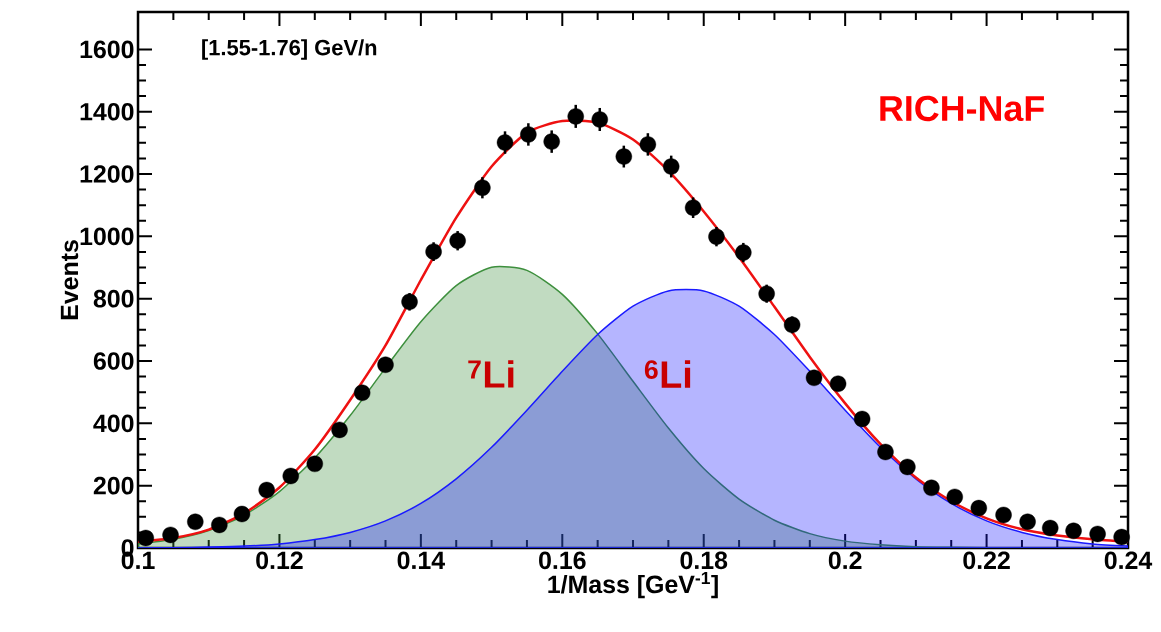 This screenshot has height=632, width=1161. I want to click on y-tick-label: 400, so click(113, 423).